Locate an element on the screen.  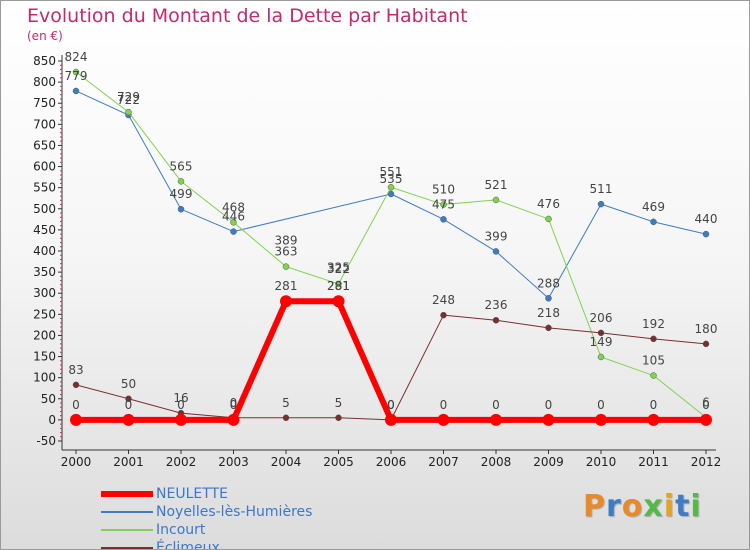
logo-letter: t is located at coordinates (683, 506).